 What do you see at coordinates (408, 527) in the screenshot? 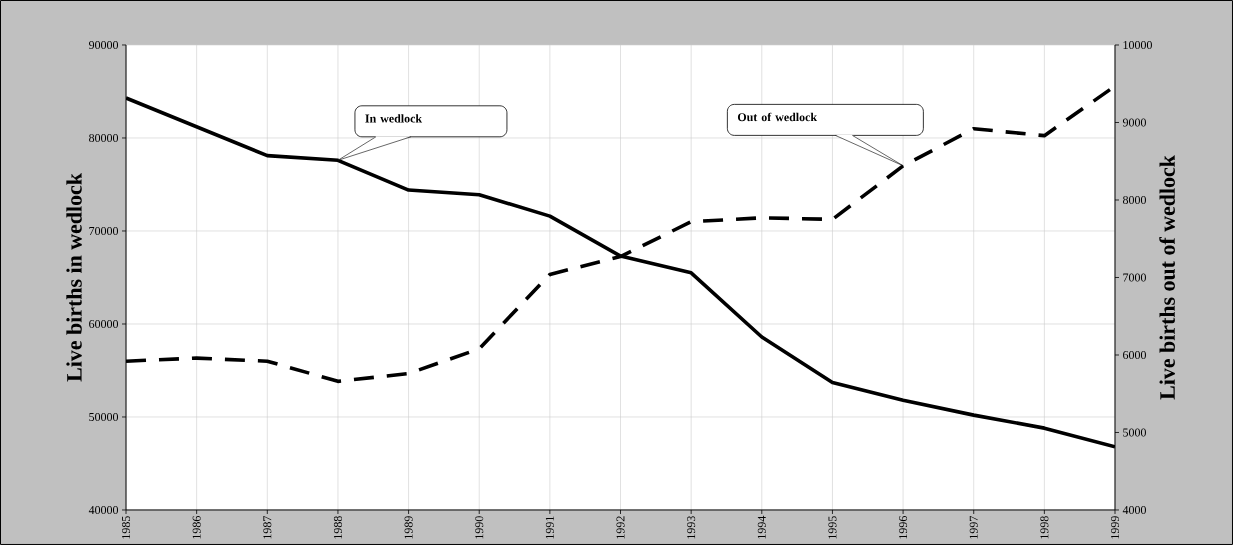
I see `x-tick-label: 1989` at bounding box center [408, 527].